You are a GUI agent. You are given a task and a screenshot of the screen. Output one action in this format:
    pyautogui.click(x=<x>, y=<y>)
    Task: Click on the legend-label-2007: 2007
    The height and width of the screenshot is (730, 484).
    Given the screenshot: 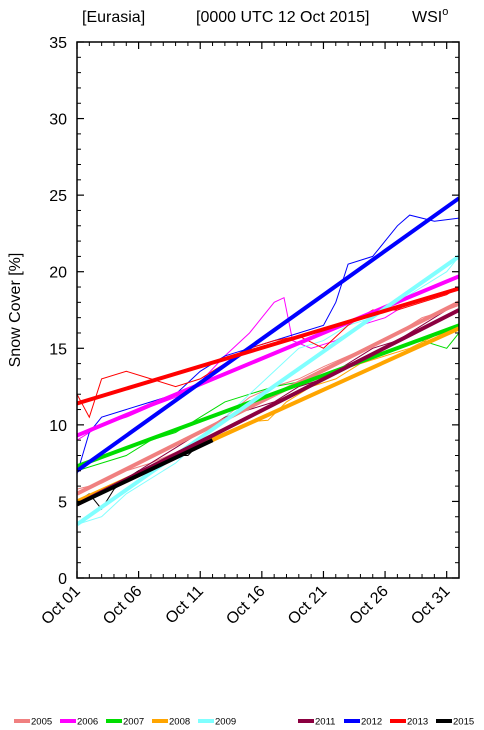 What is the action you would take?
    pyautogui.click(x=133, y=722)
    